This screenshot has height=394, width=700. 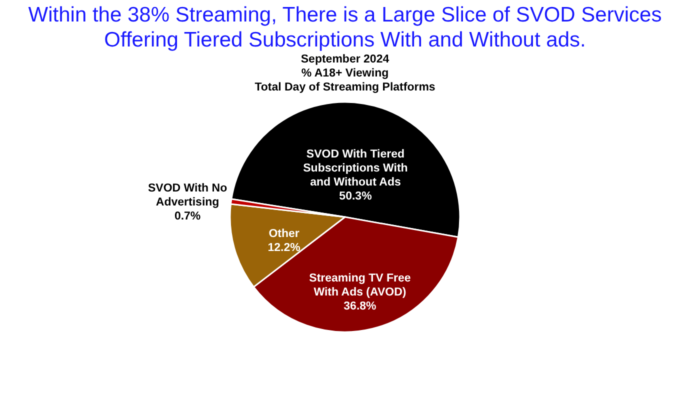 I want to click on text: Total Day of Streaming Platforms, so click(x=345, y=88).